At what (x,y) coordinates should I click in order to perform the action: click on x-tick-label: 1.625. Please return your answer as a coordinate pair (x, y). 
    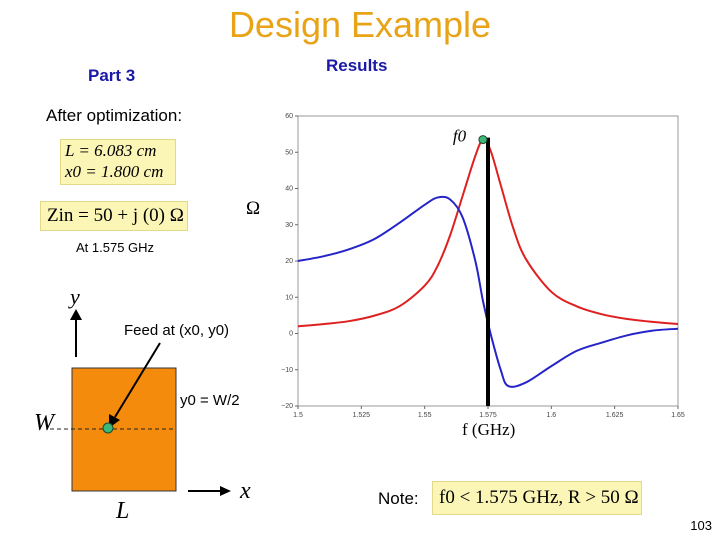
    Looking at the image, I should click on (615, 415).